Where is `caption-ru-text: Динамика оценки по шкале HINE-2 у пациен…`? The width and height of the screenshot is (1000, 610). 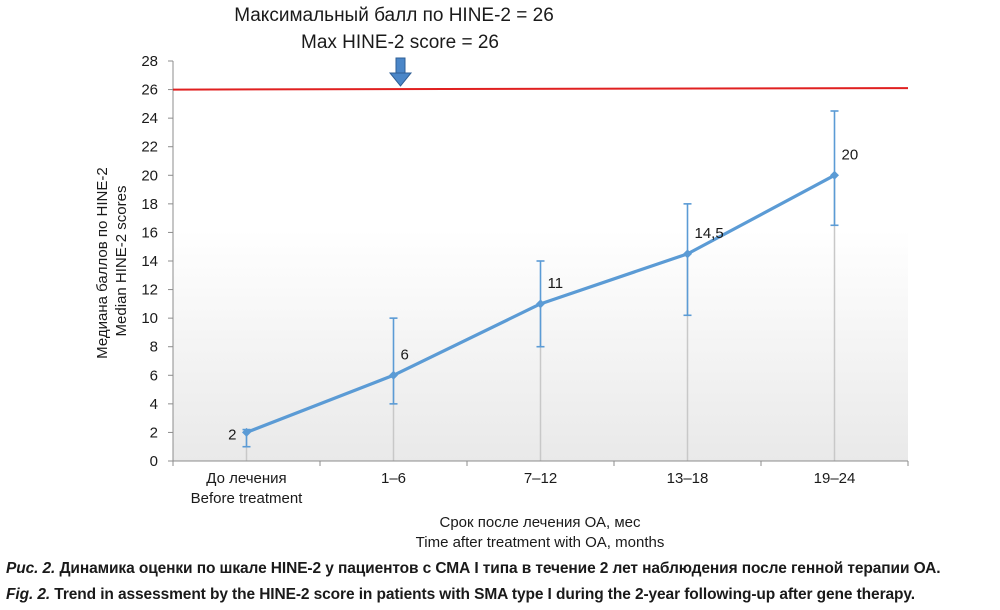 caption-ru-text: Динамика оценки по шкале HINE-2 у пациен… is located at coordinates (498, 568).